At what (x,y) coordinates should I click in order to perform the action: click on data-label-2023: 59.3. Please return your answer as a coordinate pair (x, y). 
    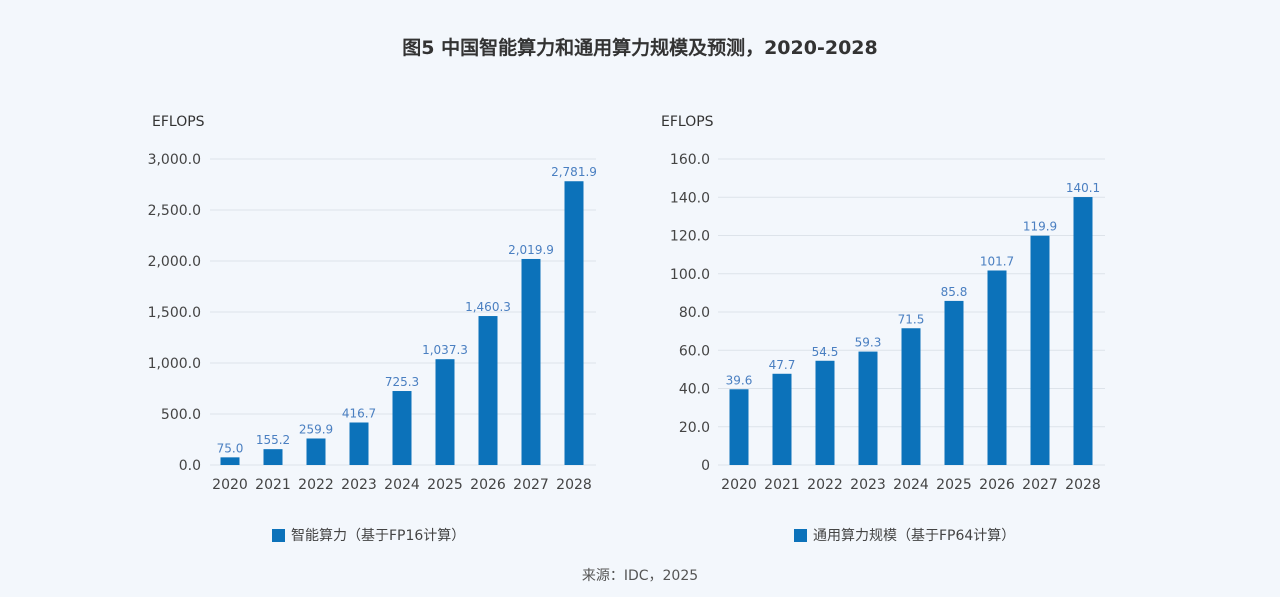
    Looking at the image, I should click on (868, 343).